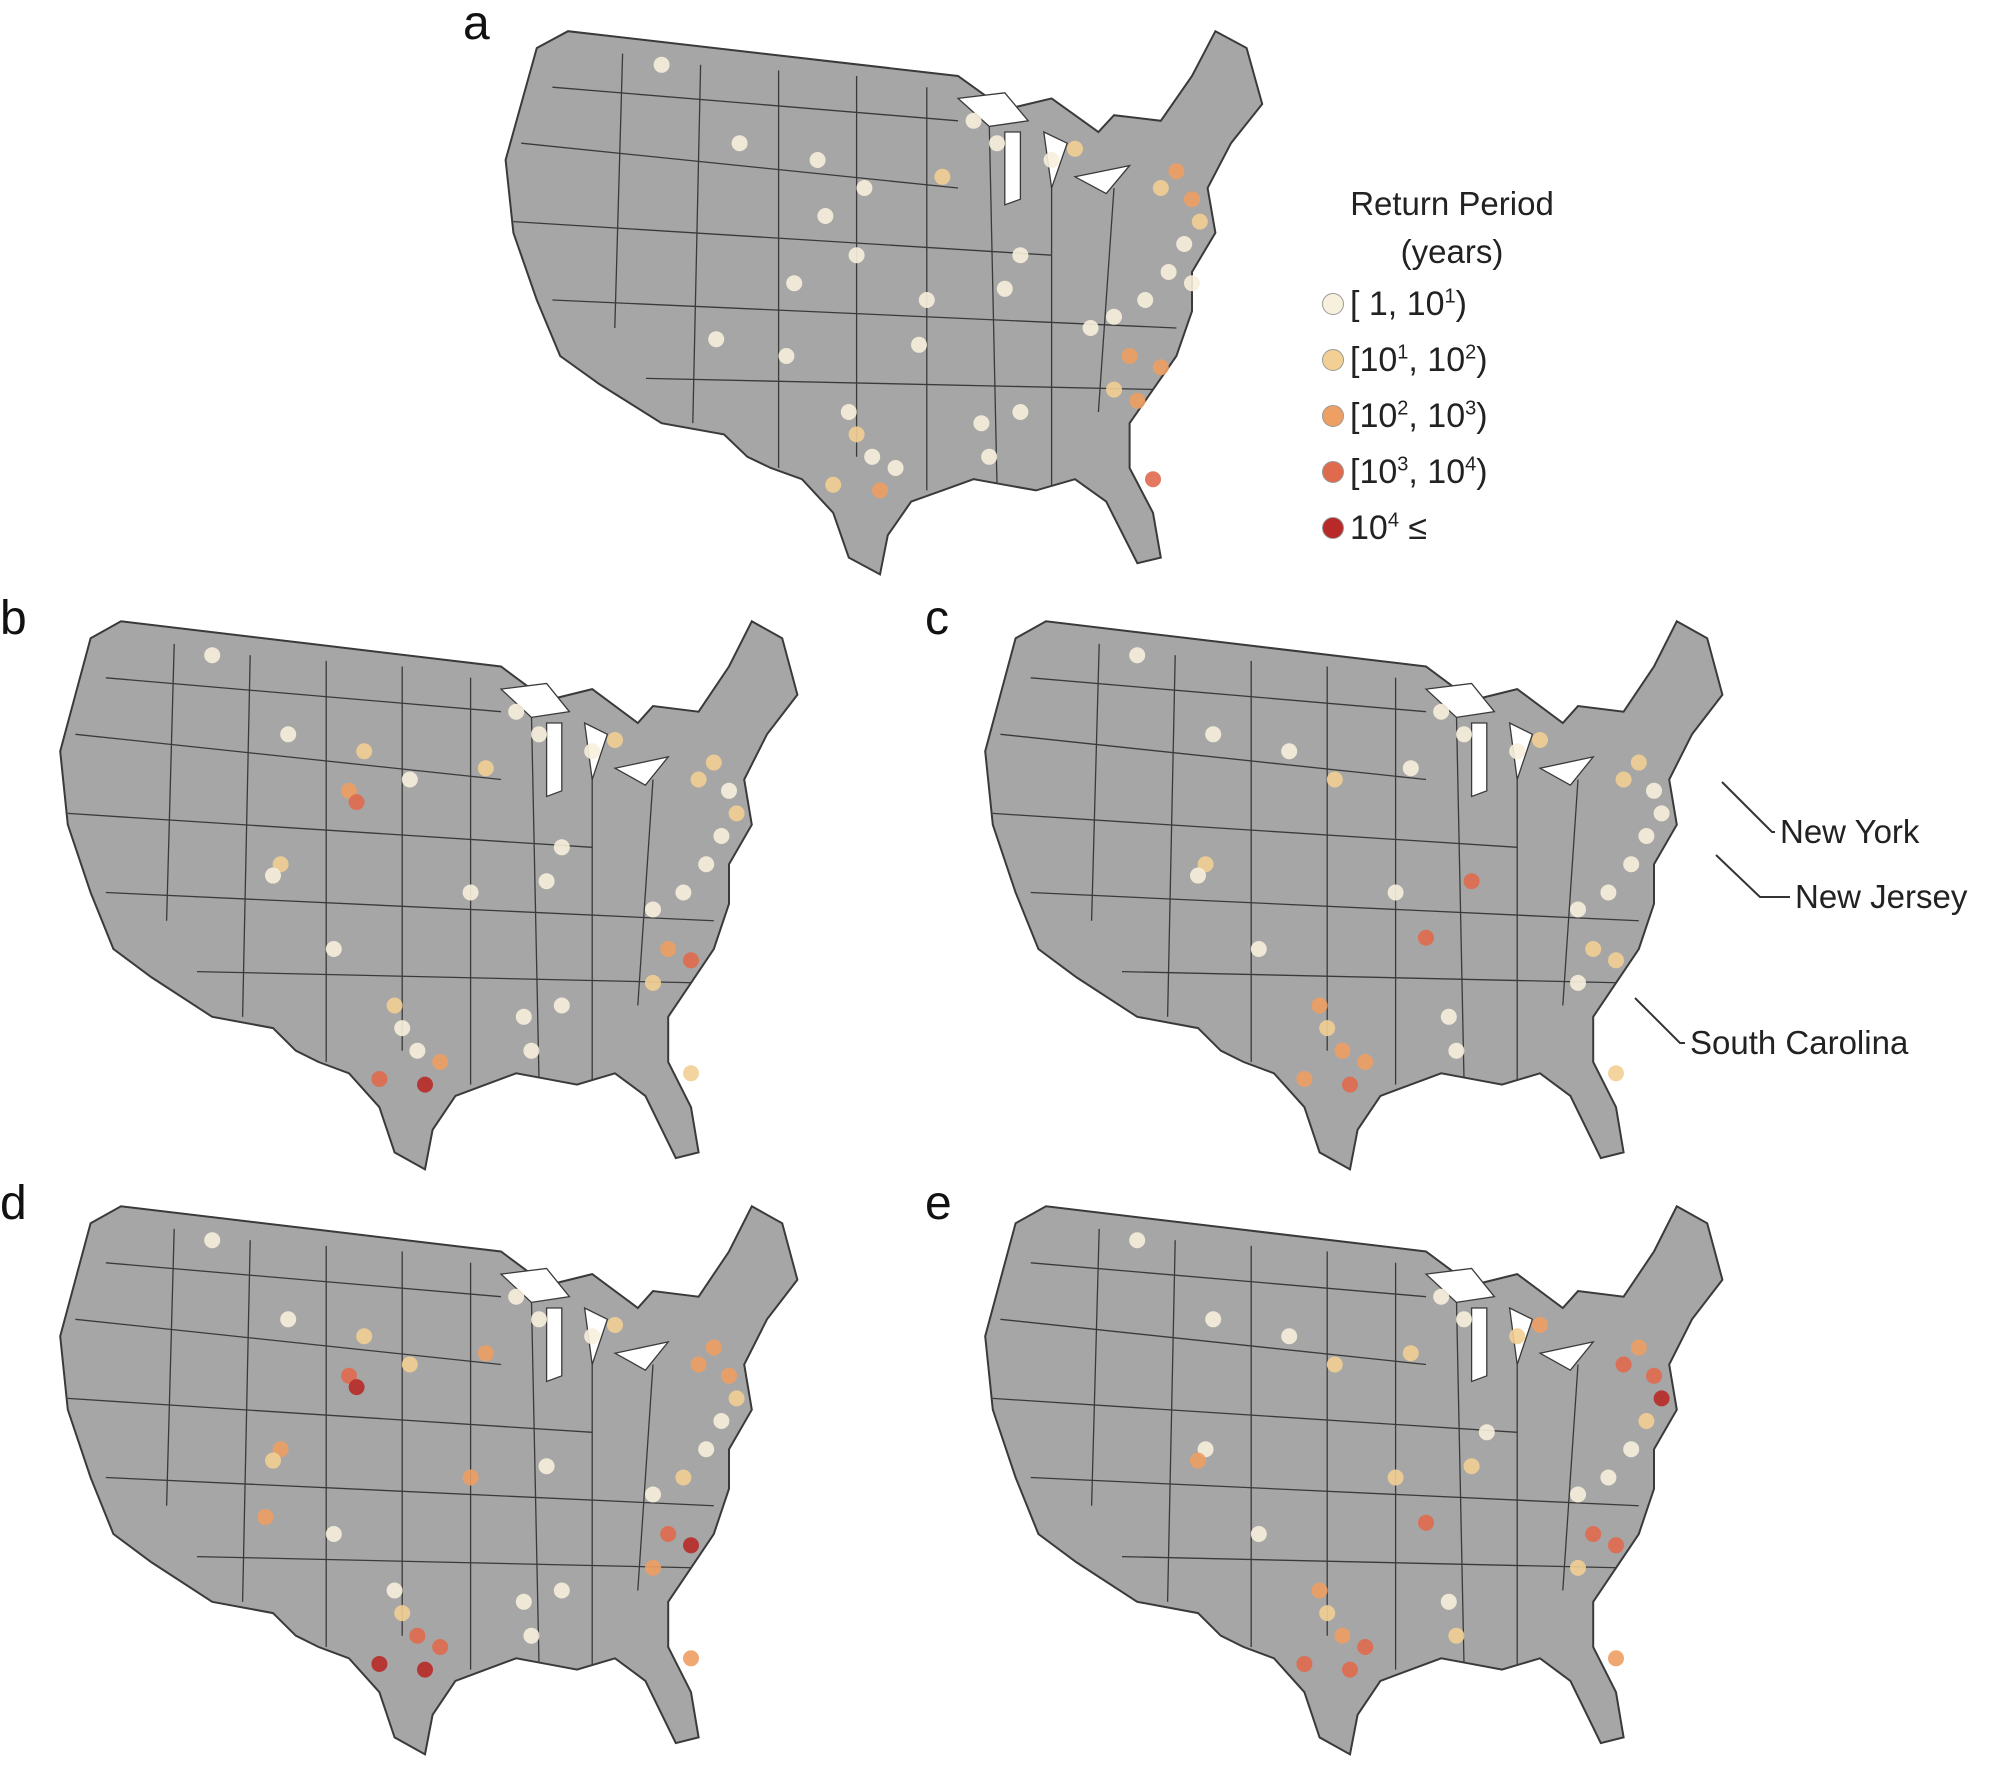  Describe the element at coordinates (1354, 1480) in the screenshot. I see `us-map-e` at that location.